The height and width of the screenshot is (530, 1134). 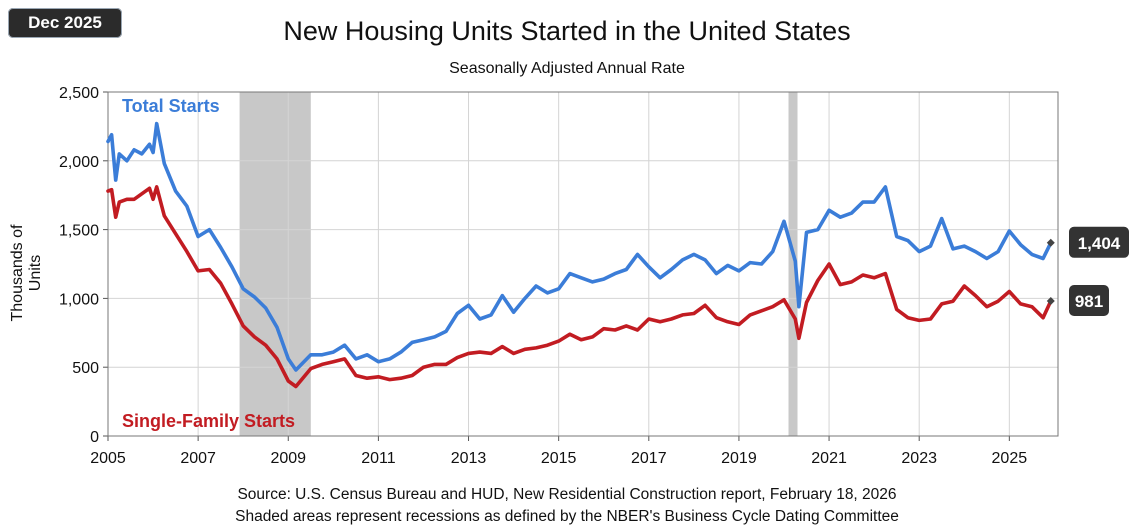 I want to click on x-tick-label-2017: 2017, so click(x=649, y=458).